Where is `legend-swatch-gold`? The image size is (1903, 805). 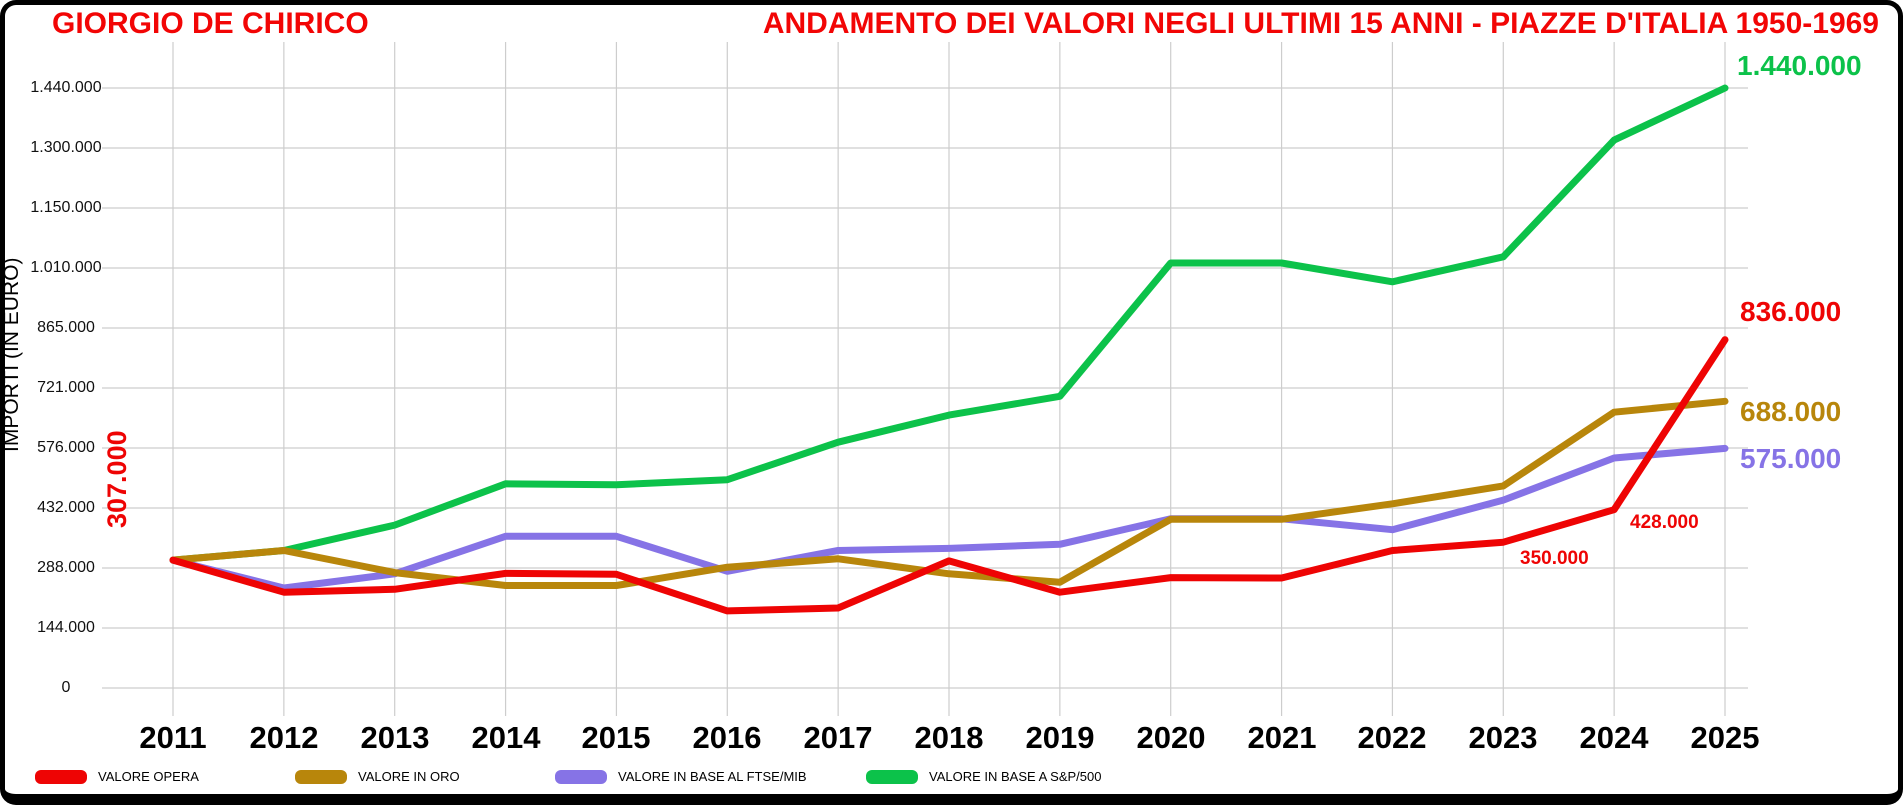
legend-swatch-gold is located at coordinates (321, 776).